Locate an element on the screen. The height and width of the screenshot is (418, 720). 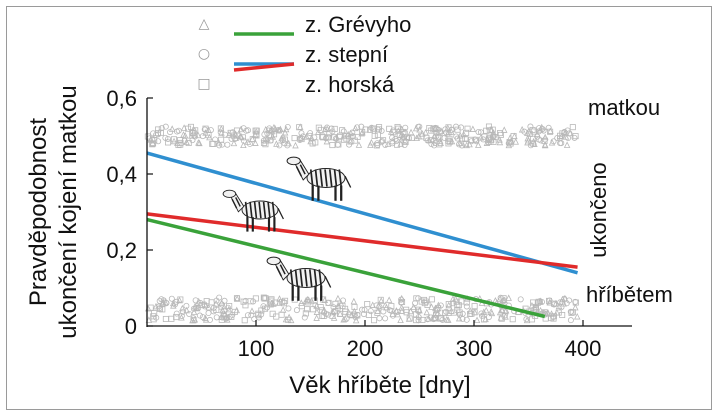
x-tick-label: 200 is located at coordinates (365, 348).